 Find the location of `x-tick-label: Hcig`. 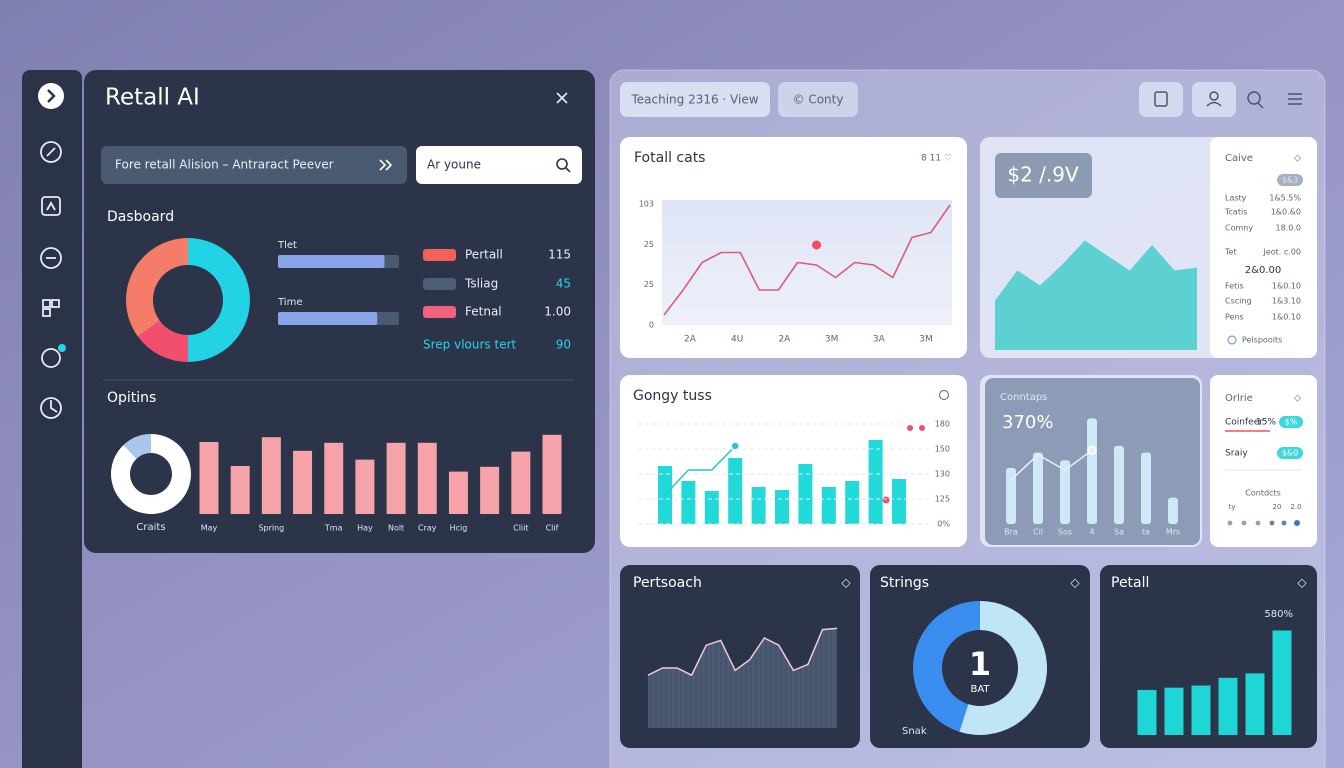

x-tick-label: Hcig is located at coordinates (459, 528).